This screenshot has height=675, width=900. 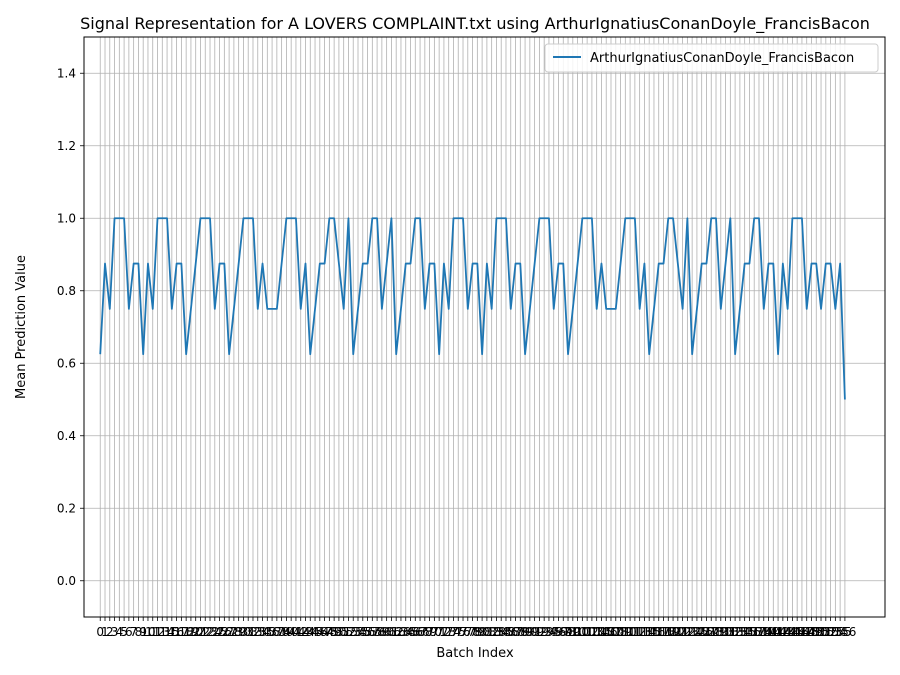 I want to click on x-tick-label: 119, so click(x=668, y=632).